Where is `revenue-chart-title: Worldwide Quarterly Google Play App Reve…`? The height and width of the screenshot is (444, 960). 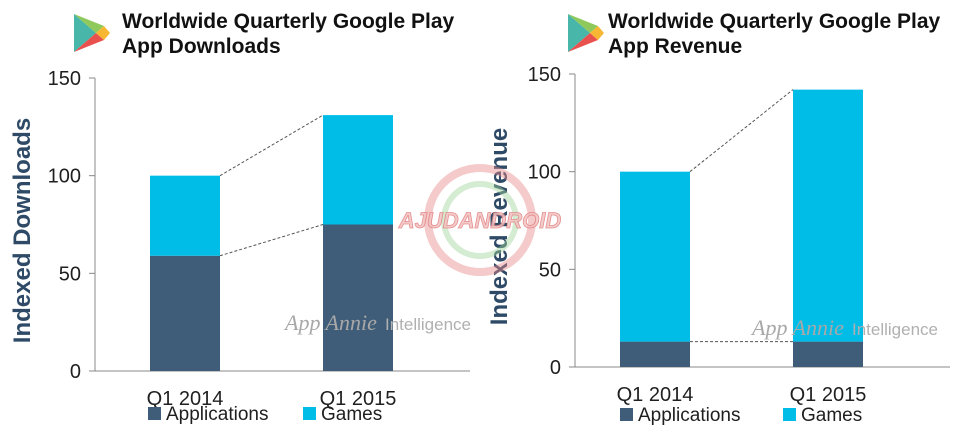
revenue-chart-title: Worldwide Quarterly Google Play App Reve… is located at coordinates (774, 34).